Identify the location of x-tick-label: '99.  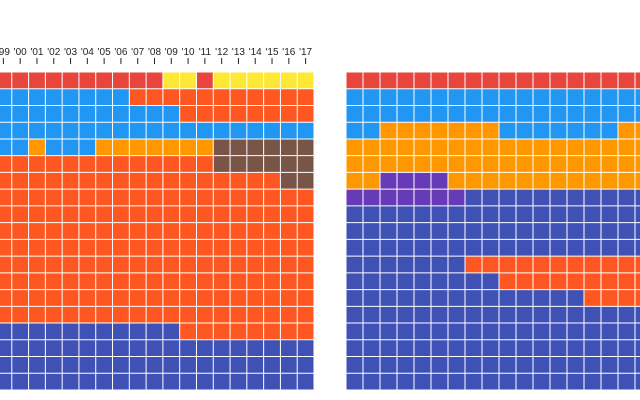
(5, 52).